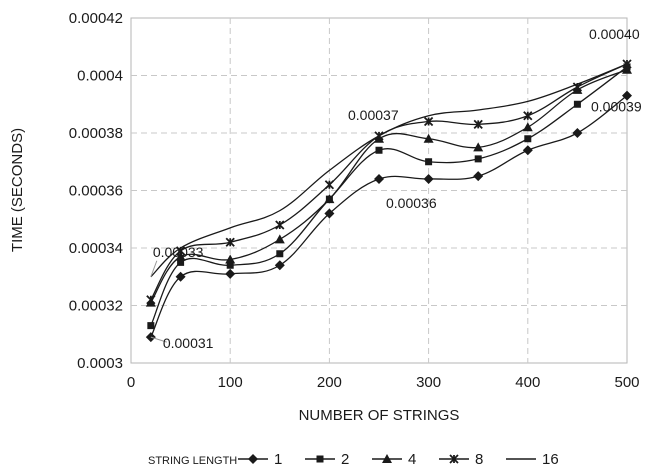 This screenshot has width=665, height=471. What do you see at coordinates (383, 382) in the screenshot?
I see `x-axis: 0 100 200 300 400 500` at bounding box center [383, 382].